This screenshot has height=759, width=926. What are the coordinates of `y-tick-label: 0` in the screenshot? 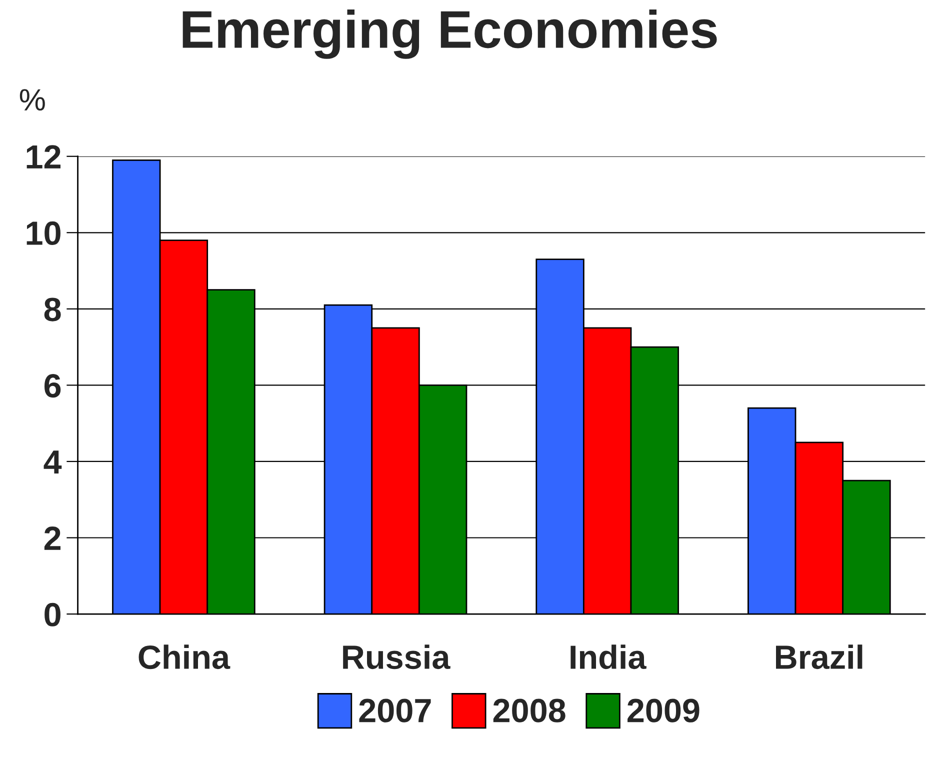 It's located at (52, 614).